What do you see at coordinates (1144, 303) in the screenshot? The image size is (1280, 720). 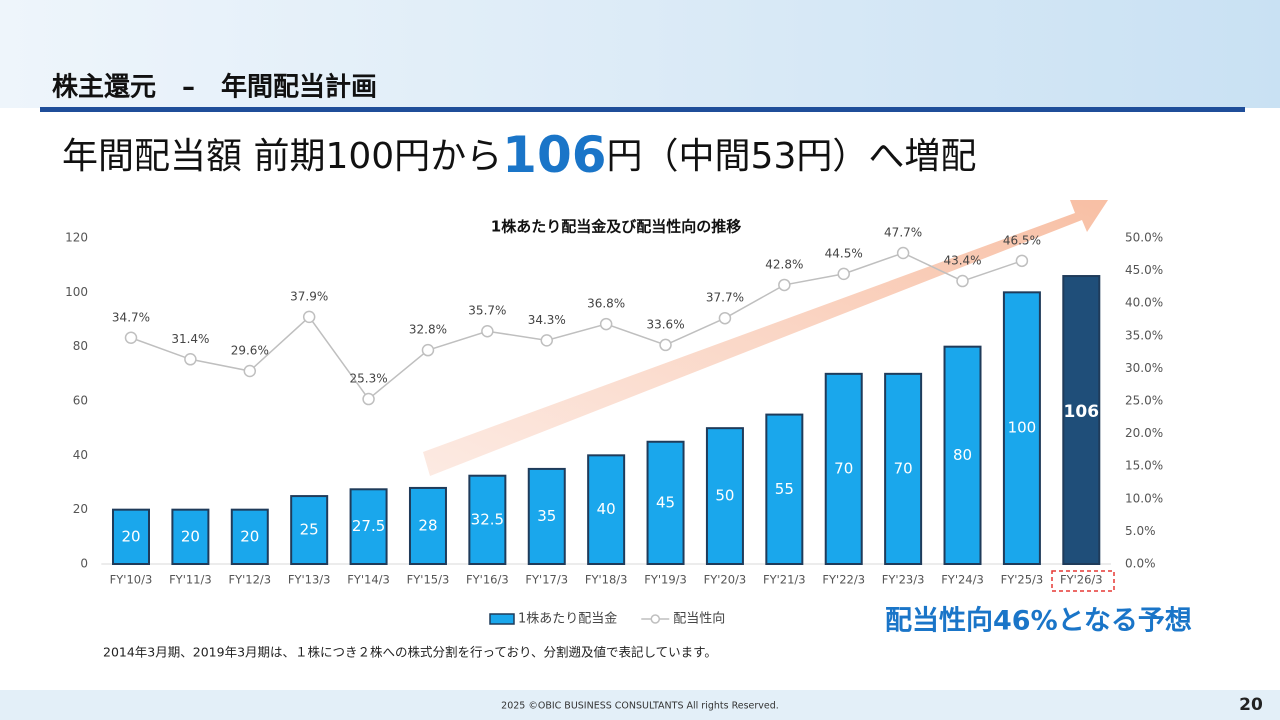 I see `y2-tick-label: 40.0%` at bounding box center [1144, 303].